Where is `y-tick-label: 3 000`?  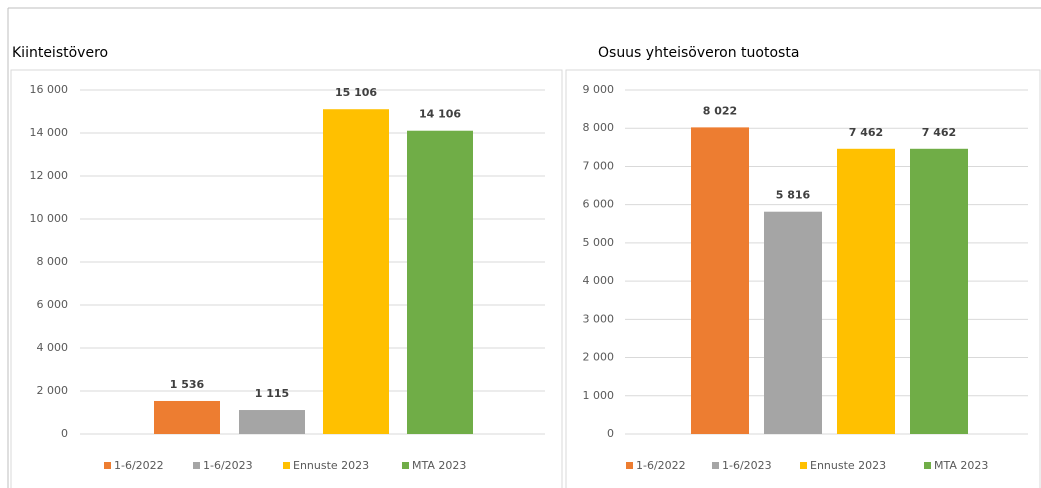
y-tick-label: 3 000 is located at coordinates (599, 318).